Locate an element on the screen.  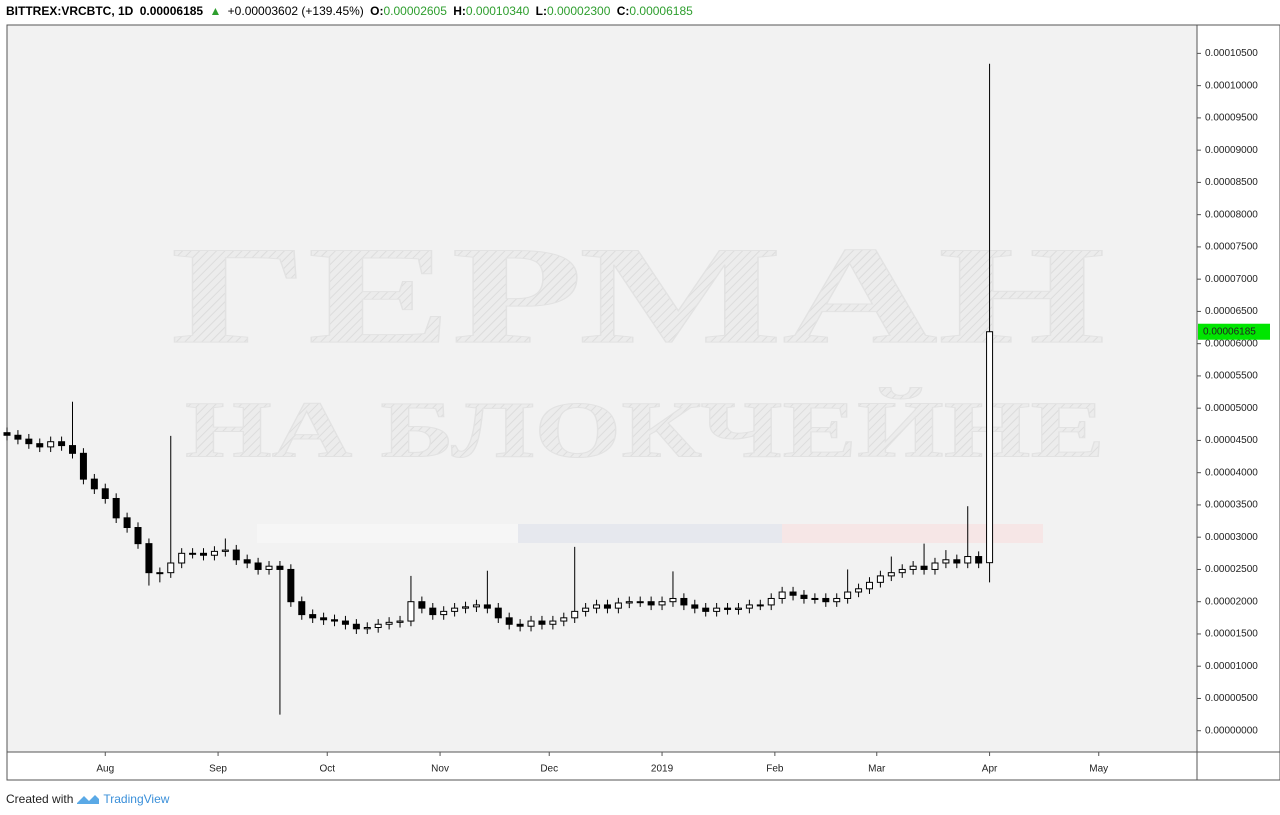
change: +0.00003602 (+139.45%) is located at coordinates (295, 11).